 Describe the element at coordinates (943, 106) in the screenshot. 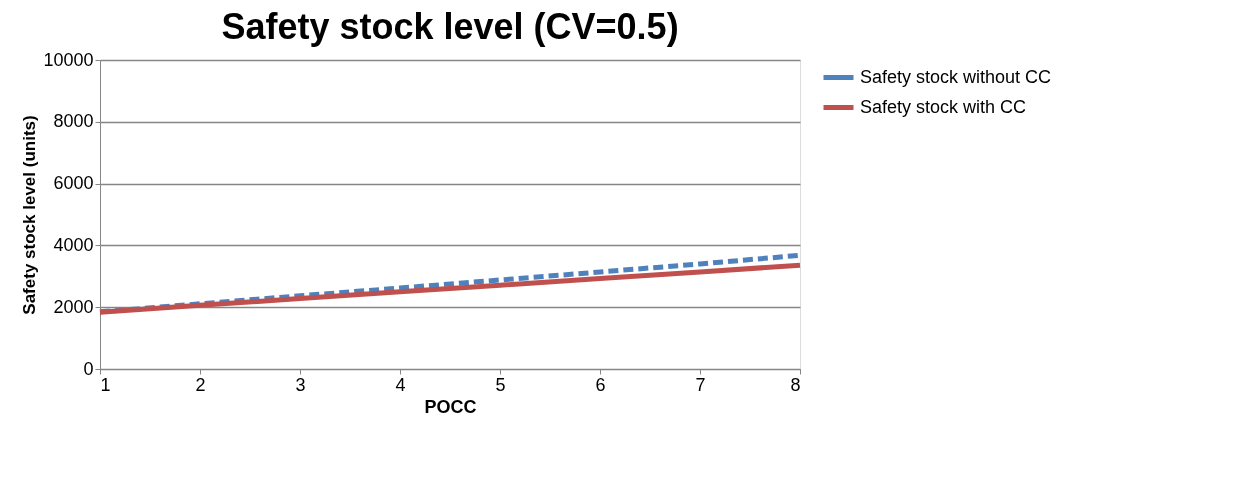

I see `legend-label: Safety stock with CC` at that location.